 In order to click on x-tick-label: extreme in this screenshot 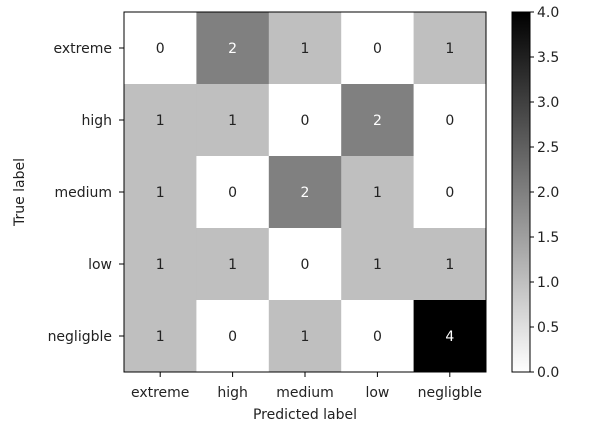, I will do `click(160, 393)`.